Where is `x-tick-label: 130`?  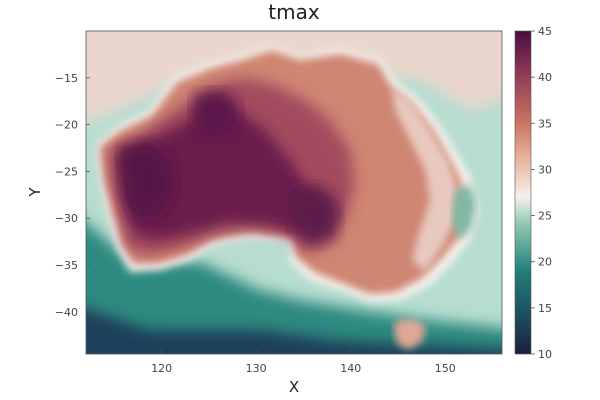 x-tick-label: 130 is located at coordinates (256, 368).